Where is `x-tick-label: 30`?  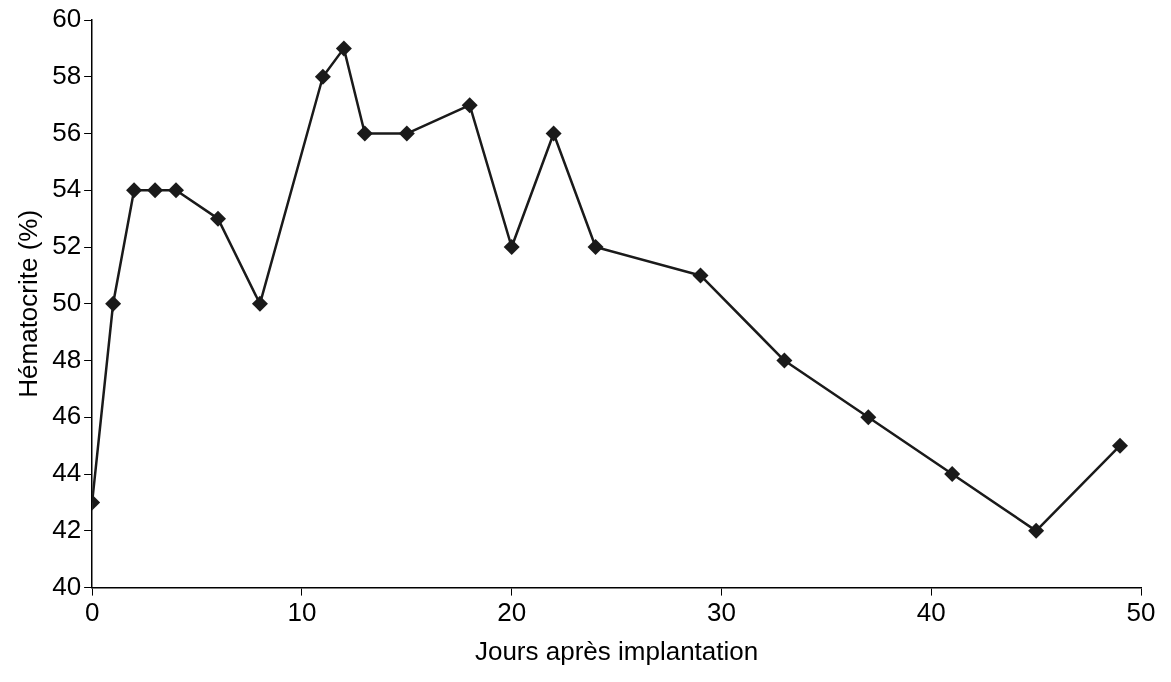 x-tick-label: 30 is located at coordinates (721, 612).